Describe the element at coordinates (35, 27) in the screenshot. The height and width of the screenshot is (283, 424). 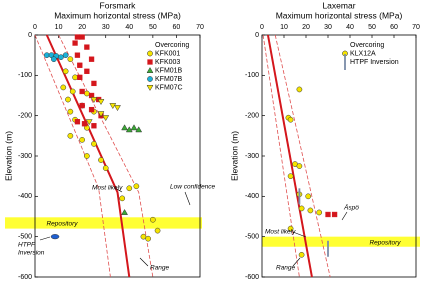
I see `x-tick-label: 0` at that location.